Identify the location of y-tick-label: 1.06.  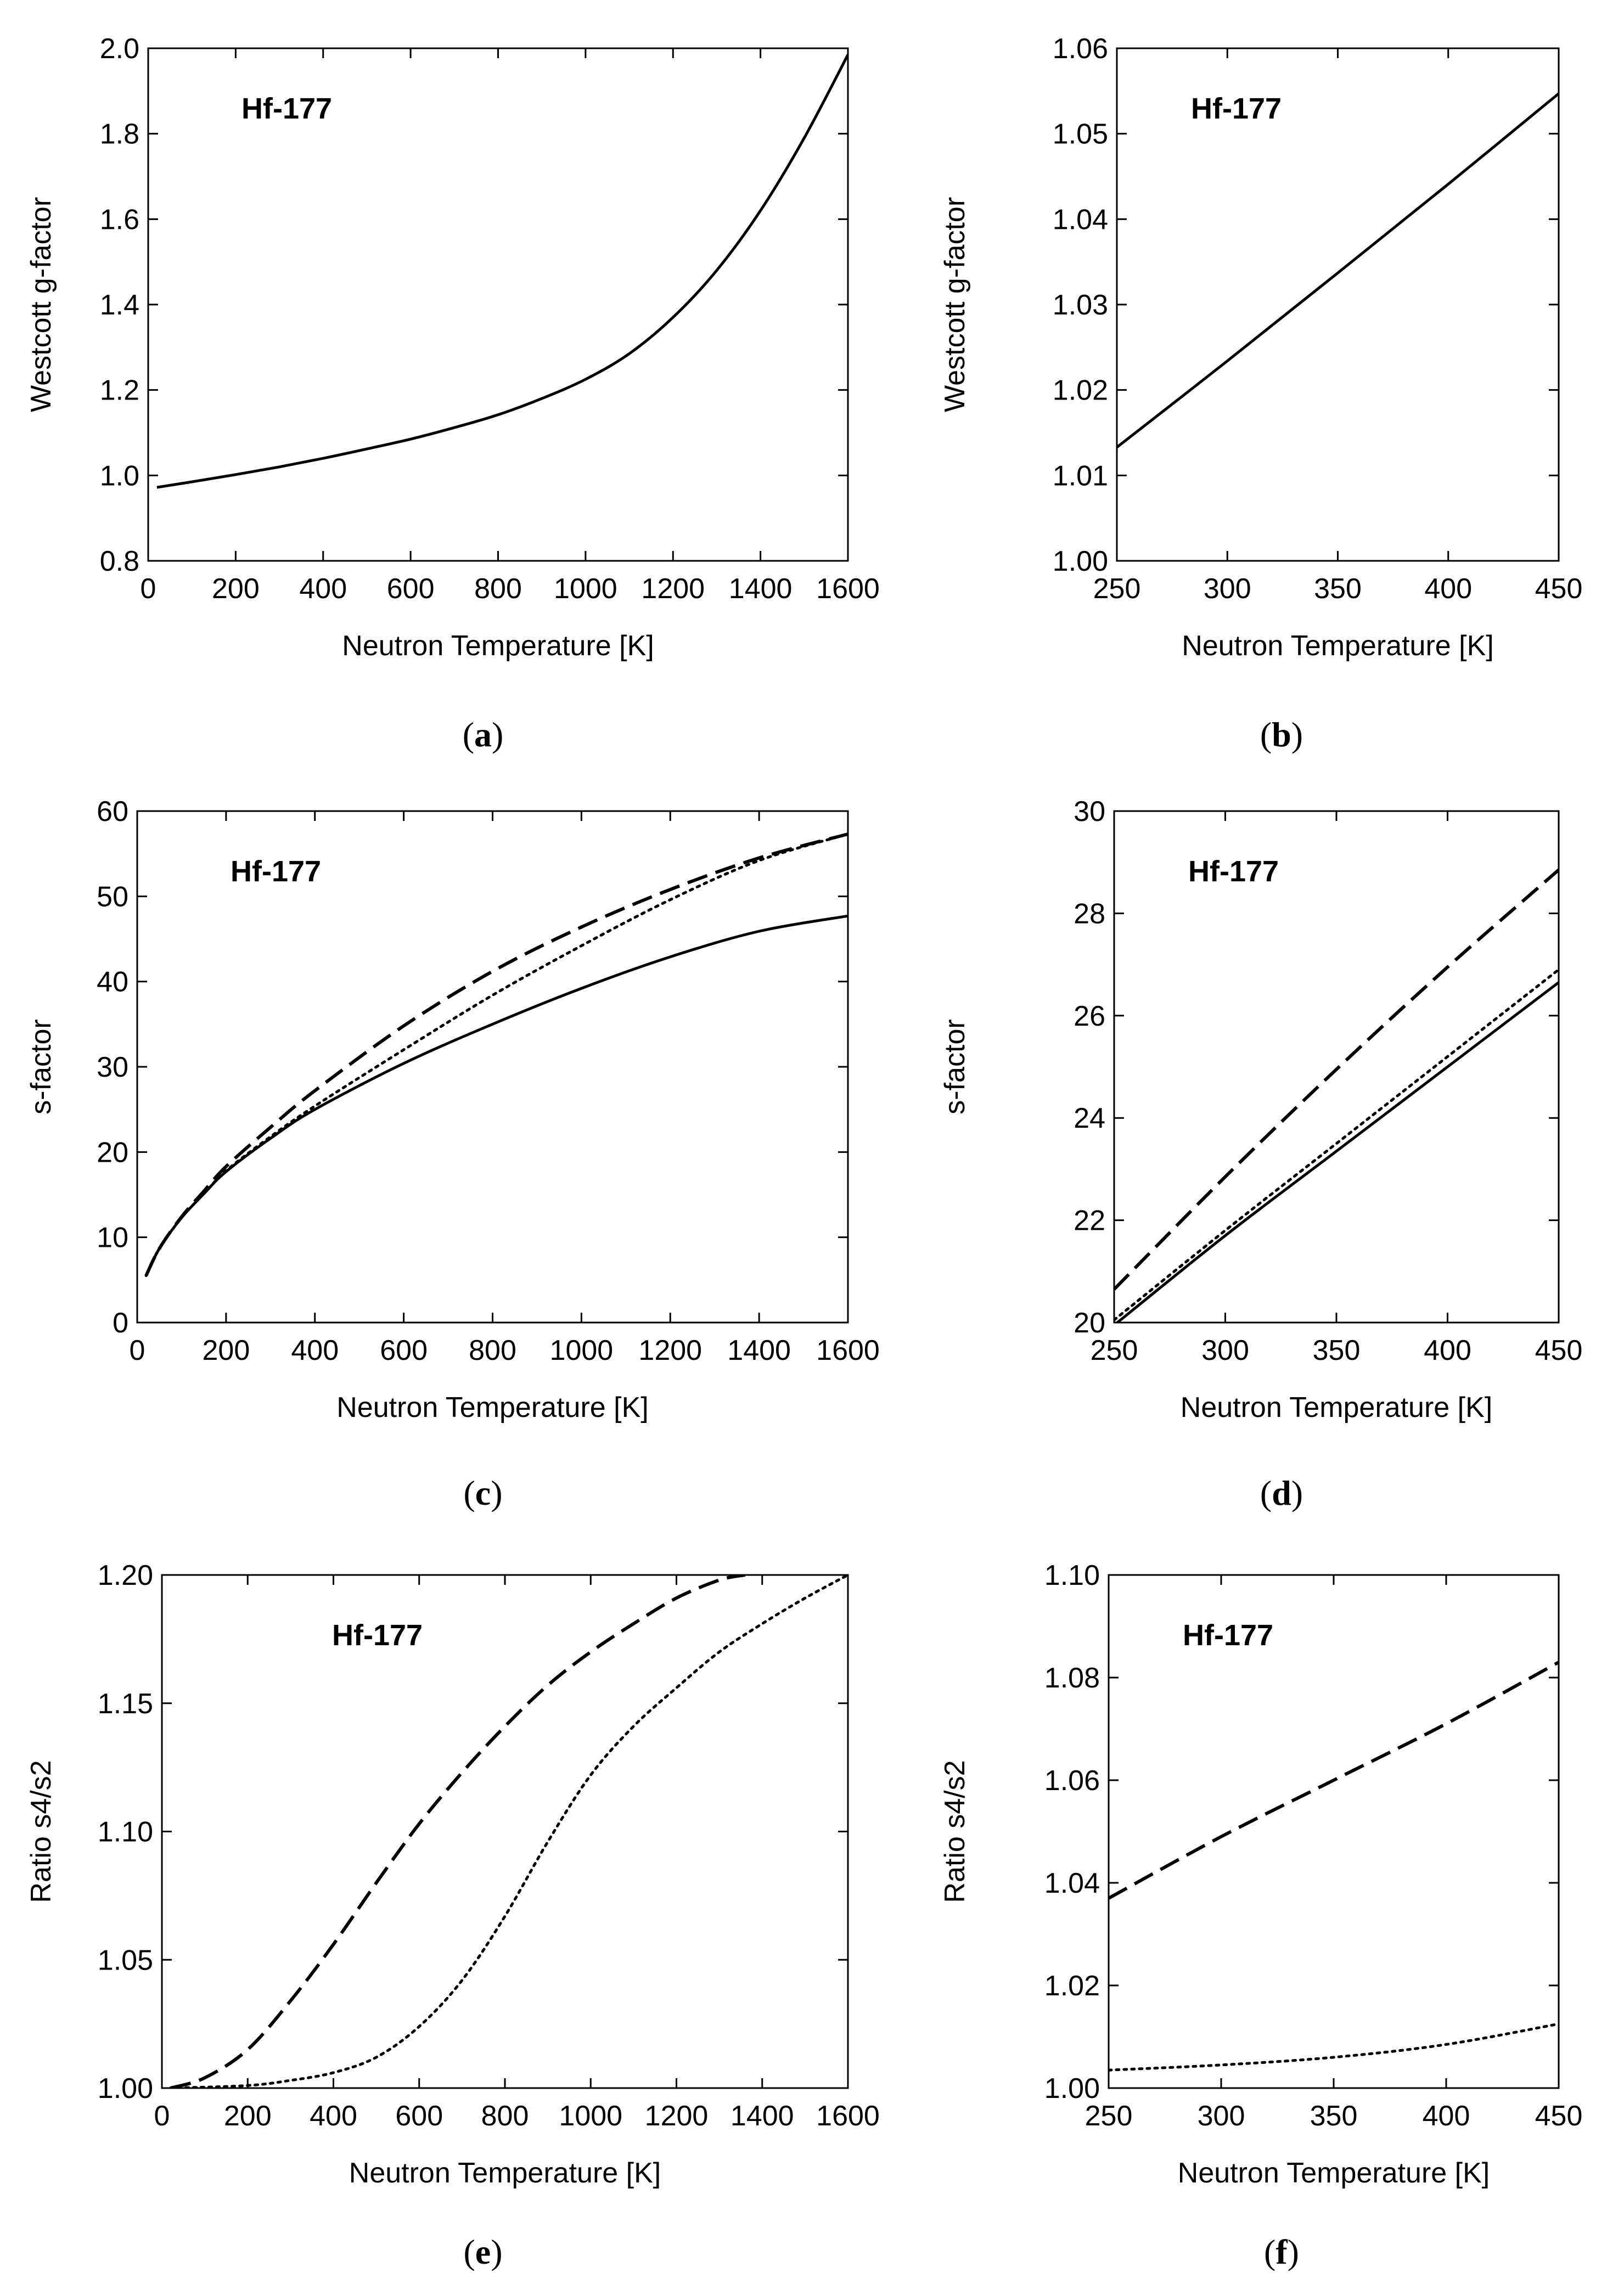
(1080, 49).